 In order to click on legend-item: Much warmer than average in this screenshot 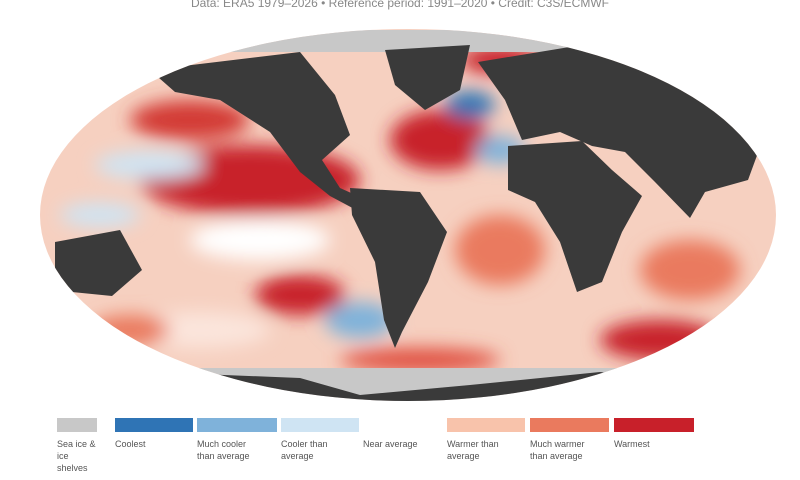, I will do `click(569, 440)`.